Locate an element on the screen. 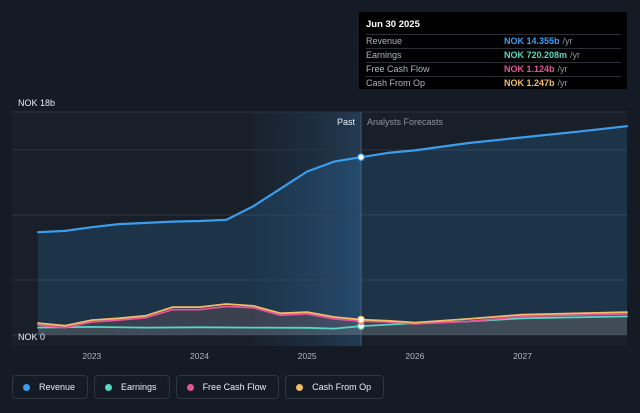 The width and height of the screenshot is (640, 413). tooltip-label: Earnings is located at coordinates (384, 55).